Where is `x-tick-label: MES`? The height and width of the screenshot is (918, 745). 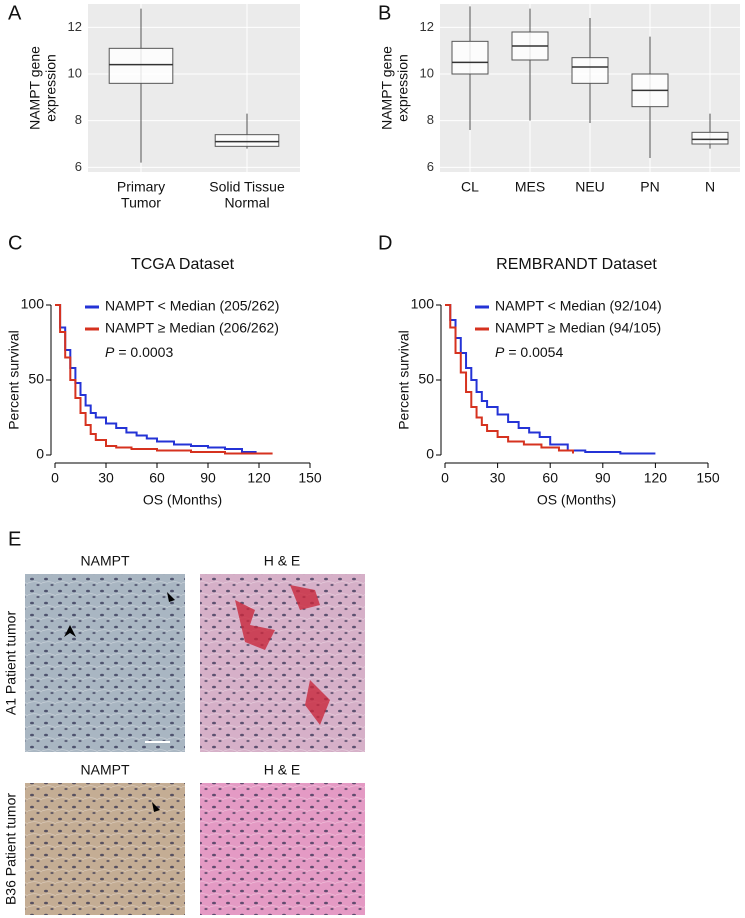
x-tick-label: MES is located at coordinates (530, 187).